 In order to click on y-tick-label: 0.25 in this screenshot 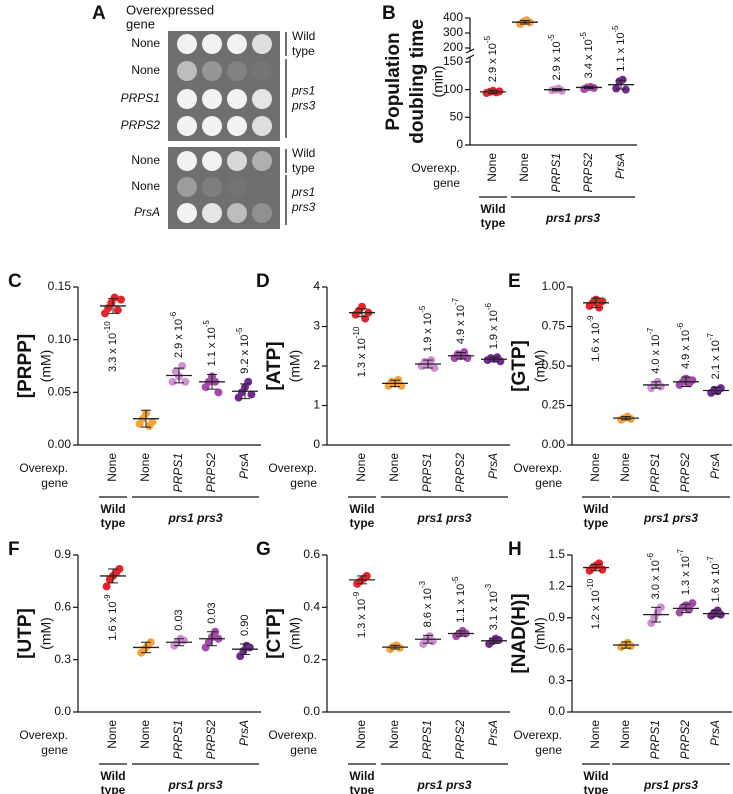, I will do `click(554, 405)`.